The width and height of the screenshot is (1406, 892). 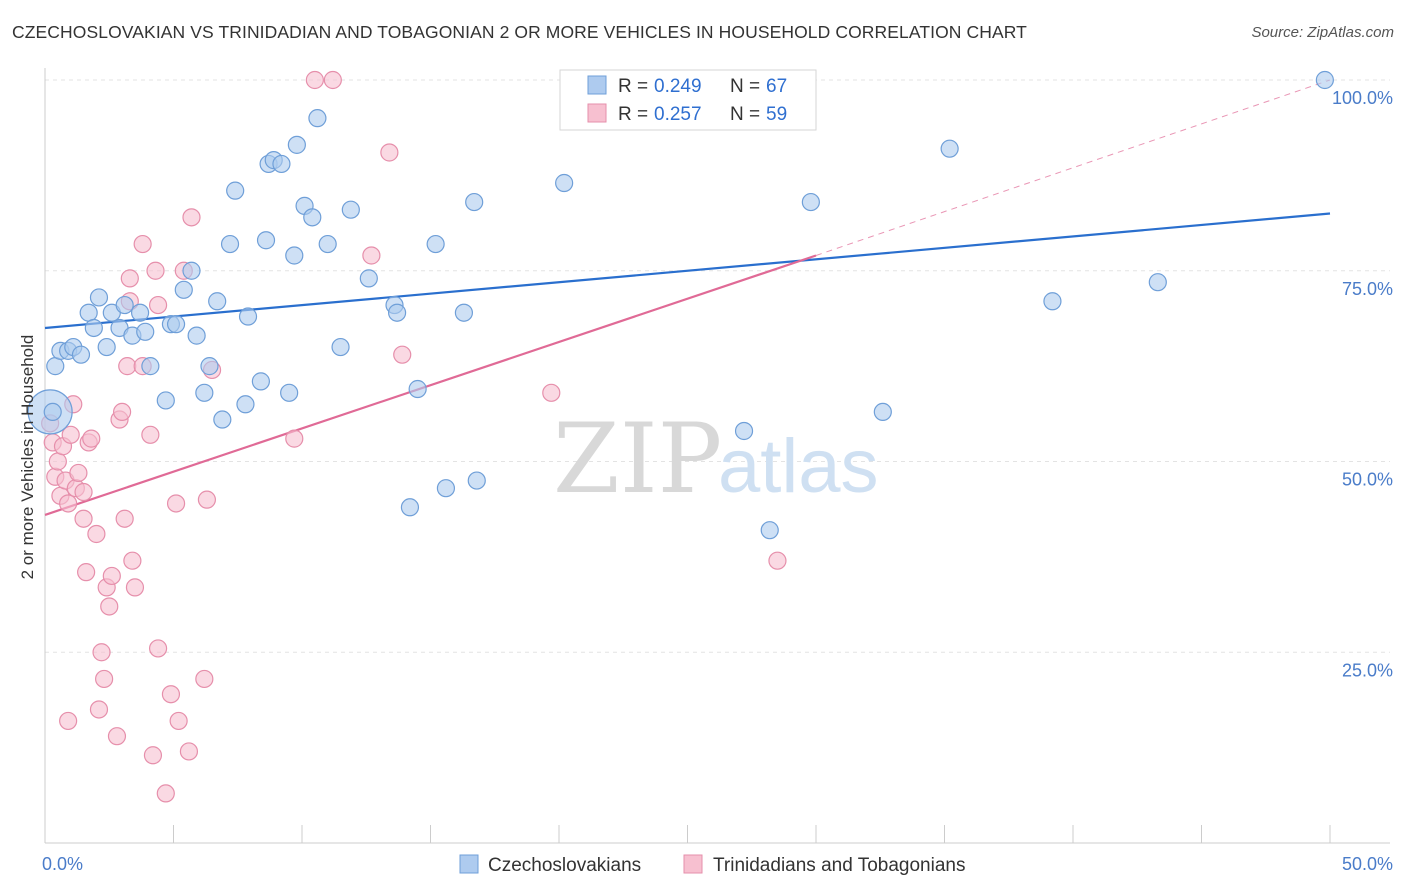 What do you see at coordinates (776, 114) in the screenshot?
I see `legend-n-value-pink: 59` at bounding box center [776, 114].